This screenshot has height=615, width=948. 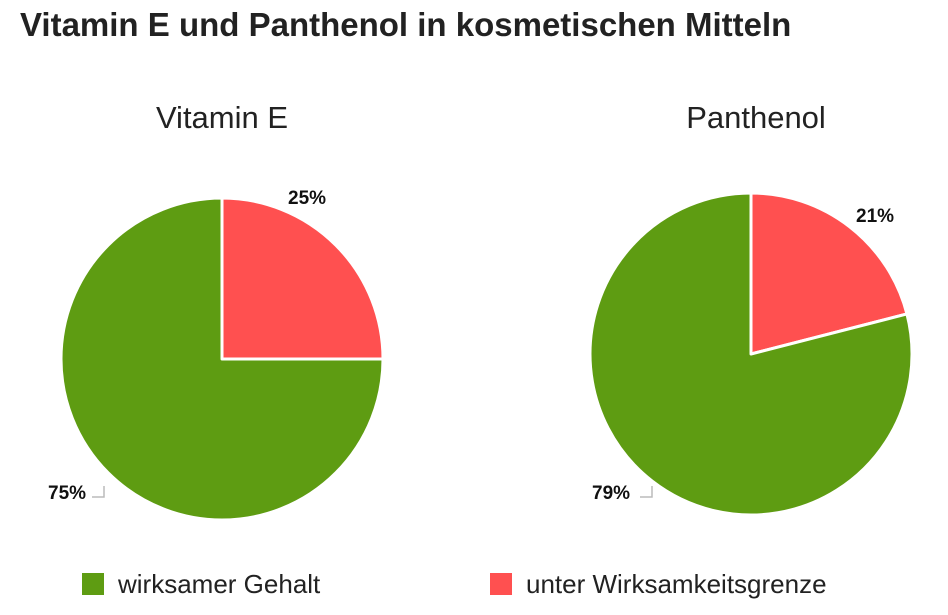 I want to click on legend-item-unter-wirksamkeitsgrenze: unter Wirksamkeitsgrenze, so click(x=658, y=584).